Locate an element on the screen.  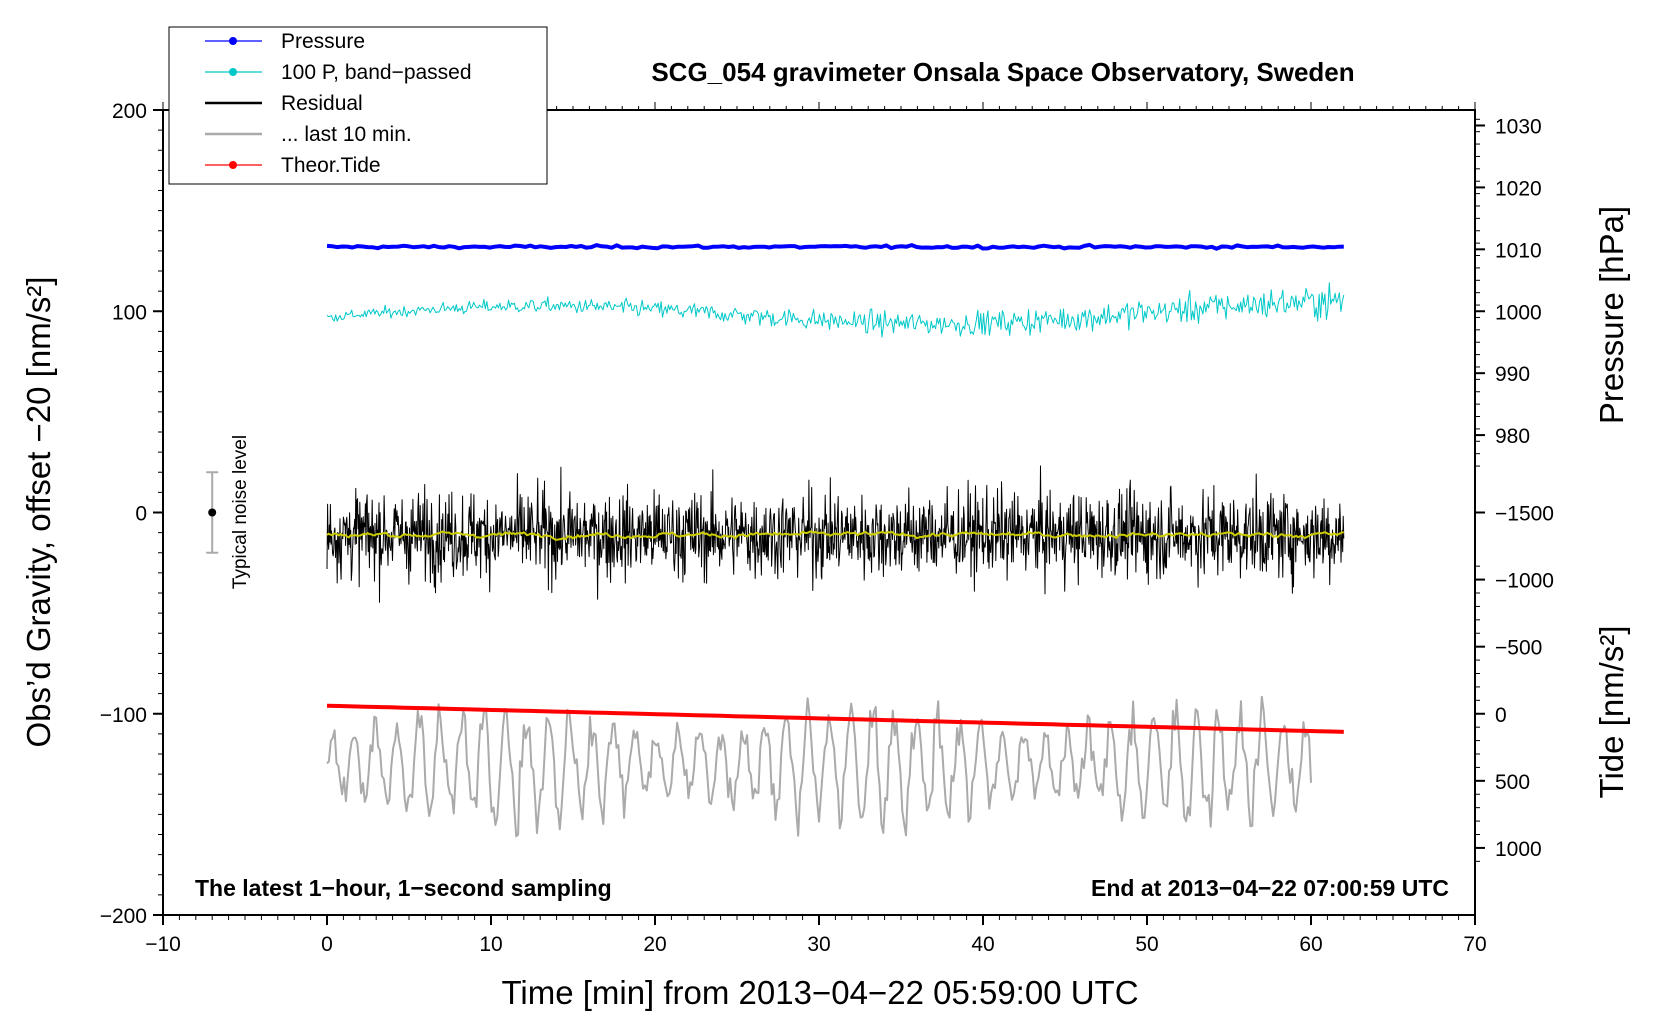
noise-indicator is located at coordinates (212, 512).